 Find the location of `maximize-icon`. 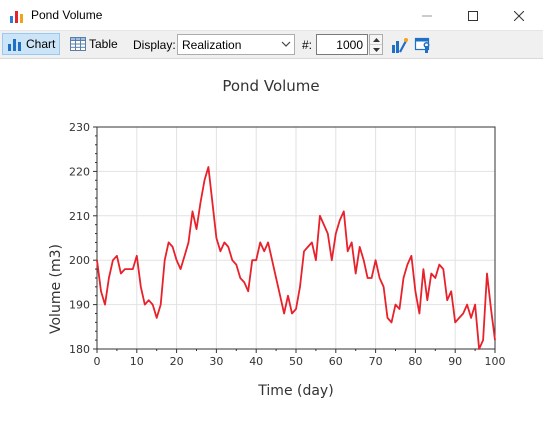

maximize-icon is located at coordinates (473, 15).